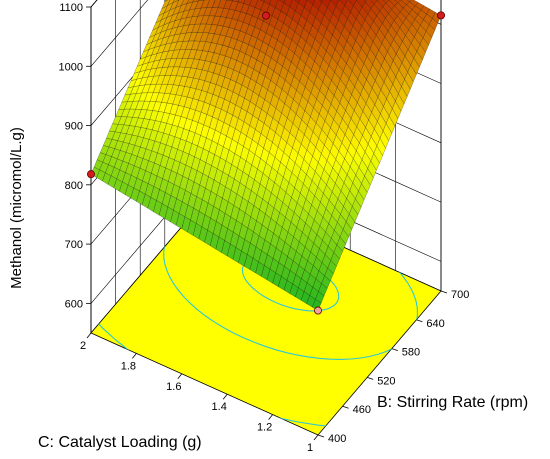  Describe the element at coordinates (173, 387) in the screenshot. I see `y-tick-label: 1.6` at that location.